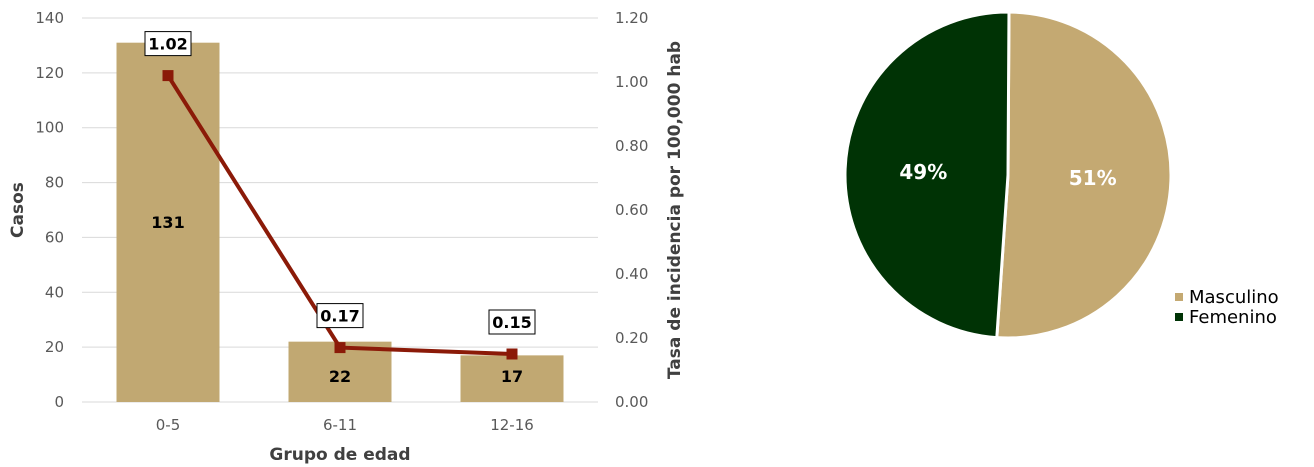 This screenshot has height=467, width=1314. I want to click on y-tick-label: 20, so click(54, 347).